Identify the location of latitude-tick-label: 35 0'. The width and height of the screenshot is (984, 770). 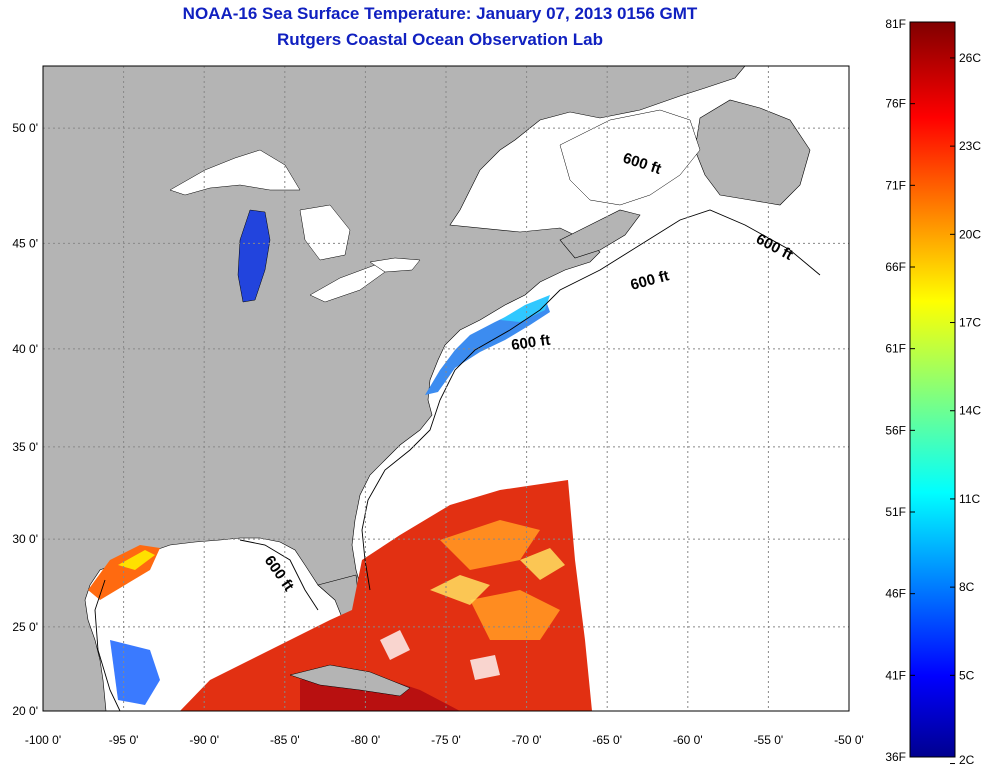
(25, 447).